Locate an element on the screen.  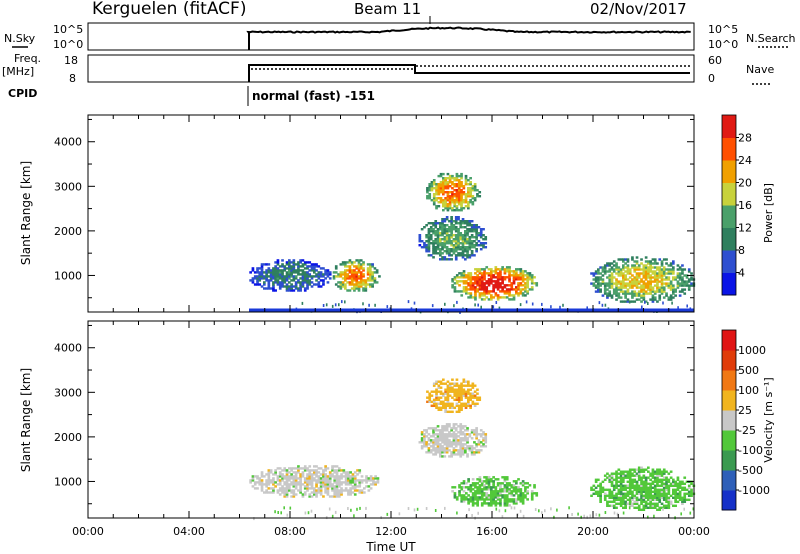
x-tick-label: 16:00 is located at coordinates (492, 531).